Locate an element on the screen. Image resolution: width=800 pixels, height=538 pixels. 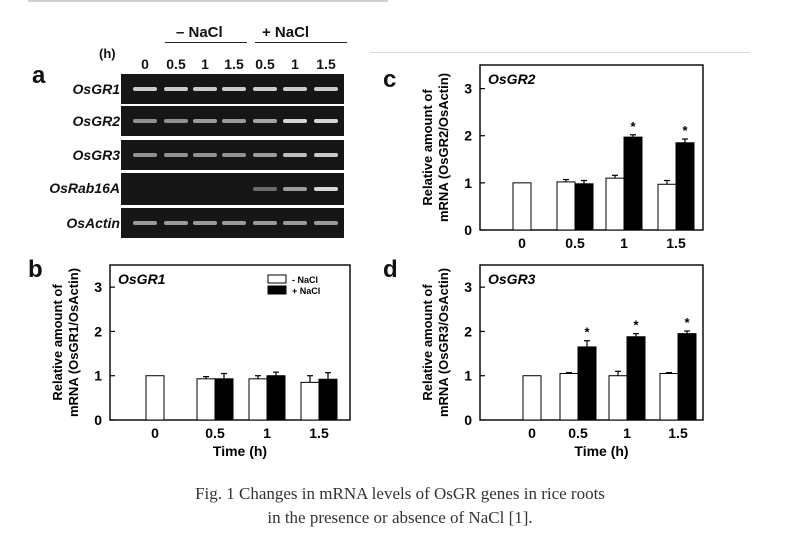
x-tick-label: 0 is located at coordinates (522, 243).